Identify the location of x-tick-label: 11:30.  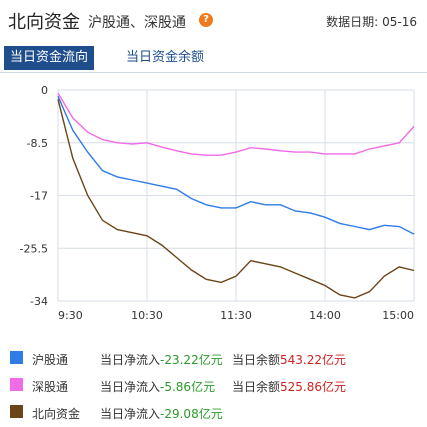
(236, 315).